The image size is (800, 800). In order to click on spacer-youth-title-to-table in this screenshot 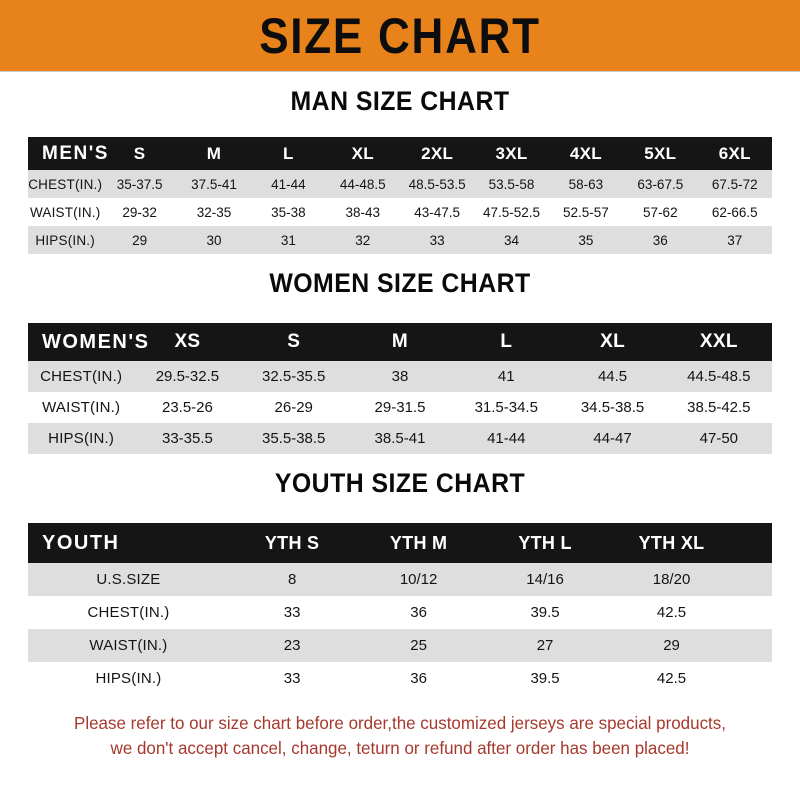, I will do `click(400, 511)`.